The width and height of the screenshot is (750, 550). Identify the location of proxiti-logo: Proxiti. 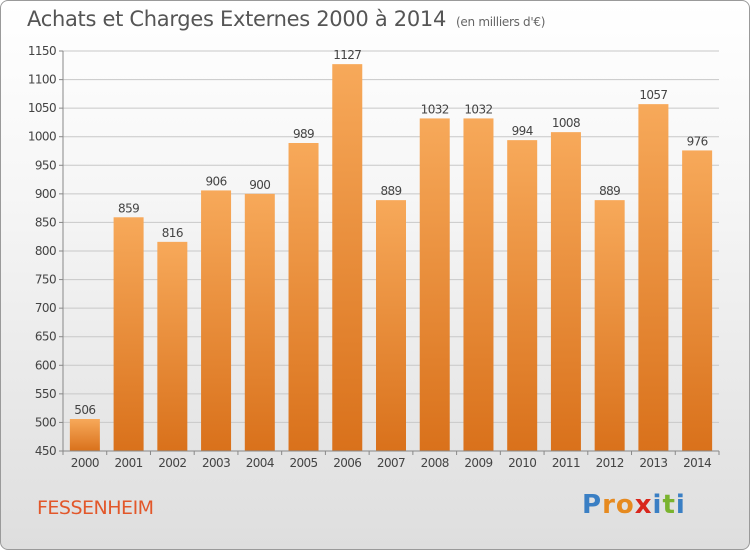
(634, 505).